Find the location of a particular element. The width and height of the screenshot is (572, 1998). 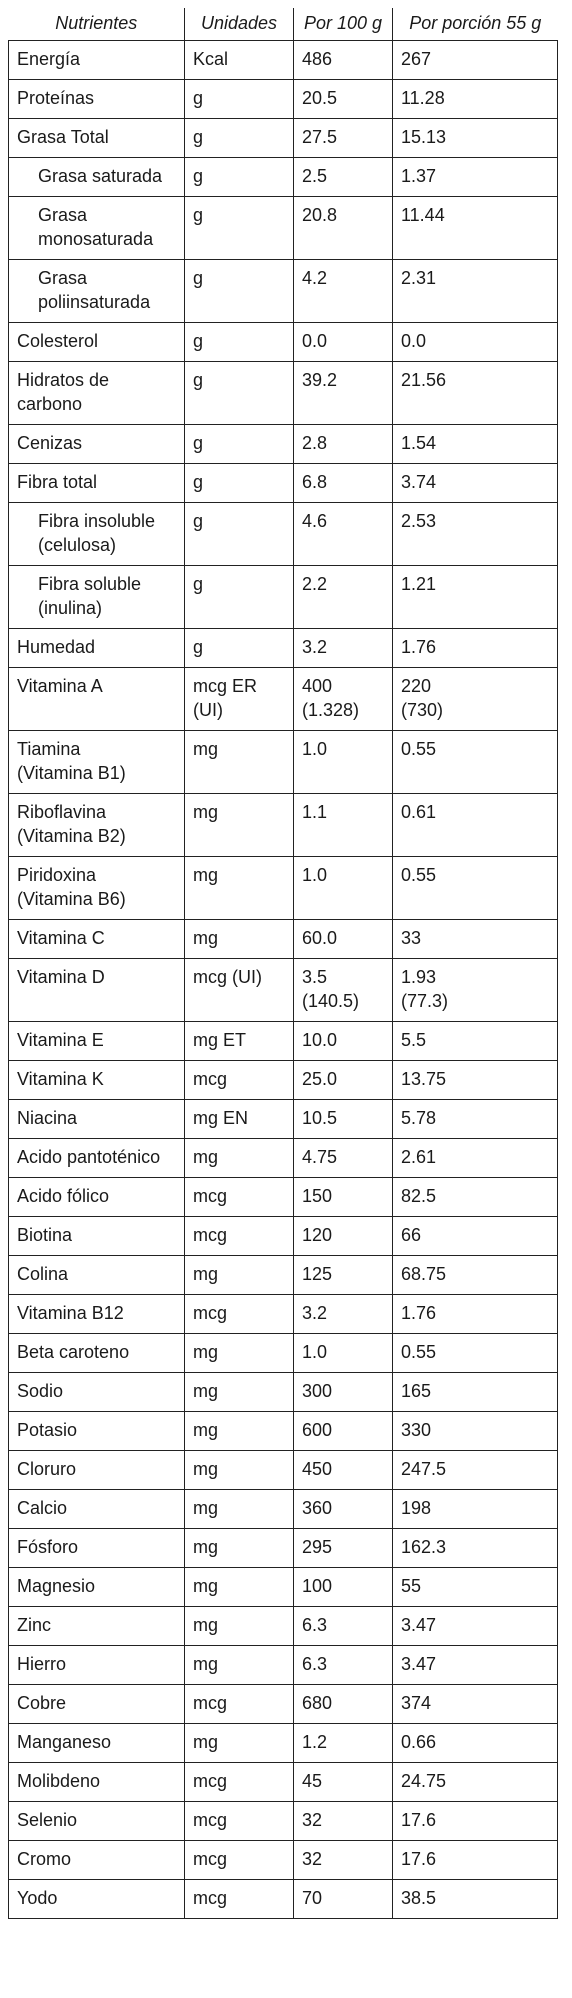

per-portion-cell: 82.5 is located at coordinates (475, 1197).